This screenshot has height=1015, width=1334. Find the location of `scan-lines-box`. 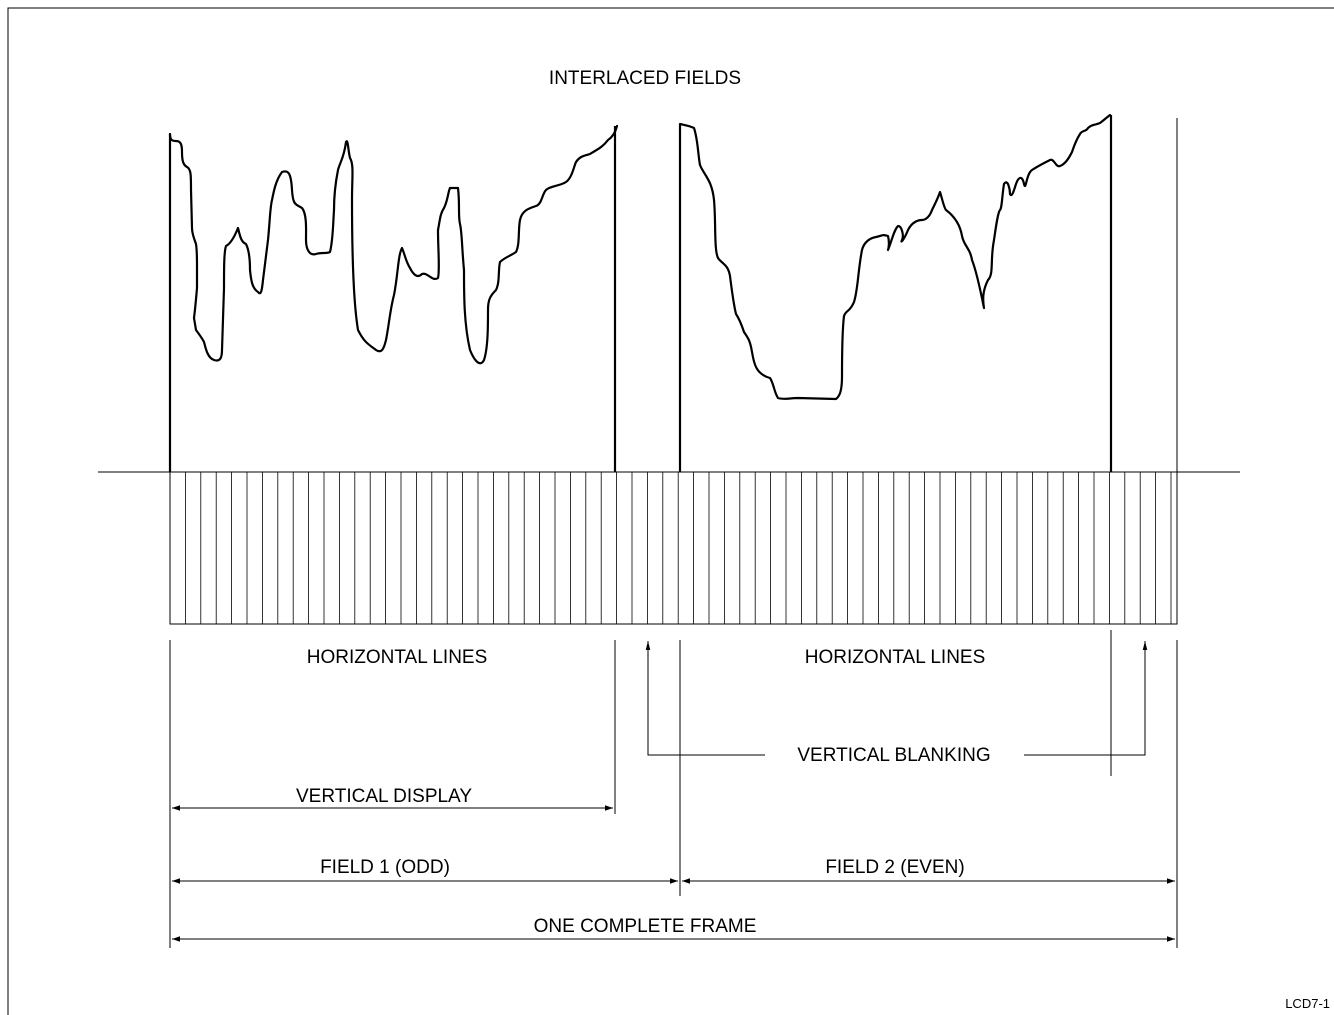

scan-lines-box is located at coordinates (673, 548).